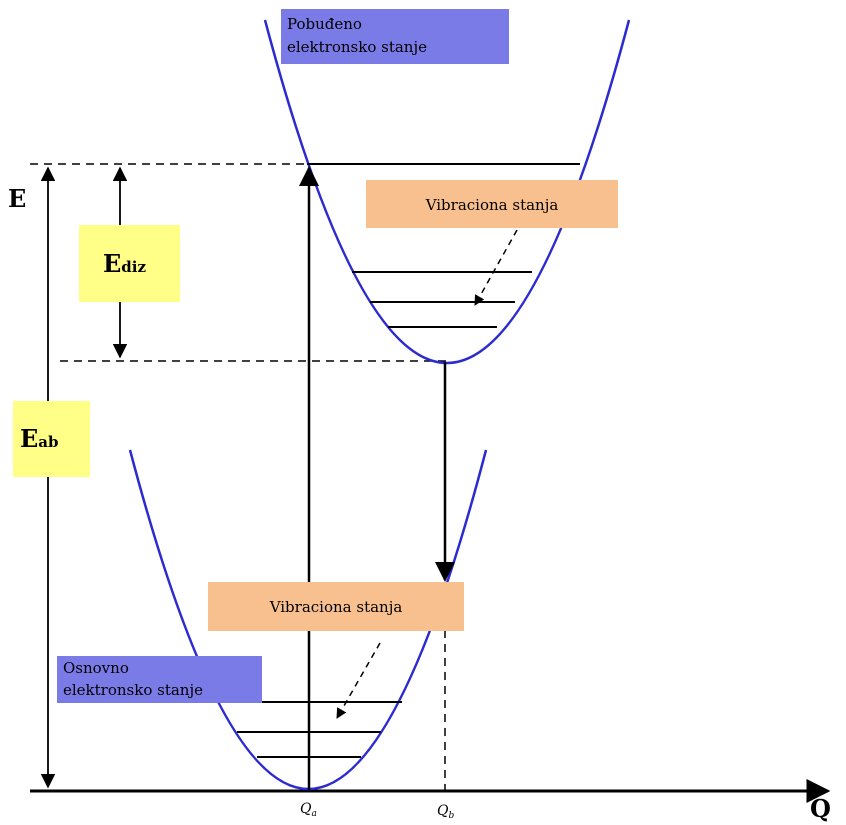 This screenshot has width=846, height=825. I want to click on qa-label: Qa, so click(308, 810).